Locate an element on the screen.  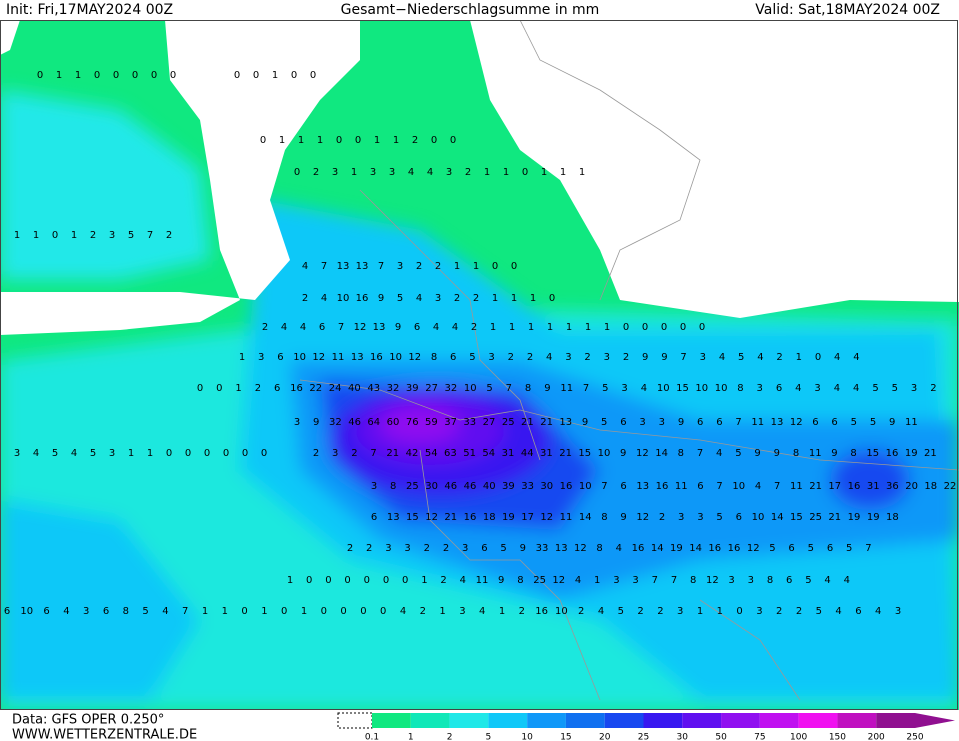
precip-value: 15 is located at coordinates (412, 517).